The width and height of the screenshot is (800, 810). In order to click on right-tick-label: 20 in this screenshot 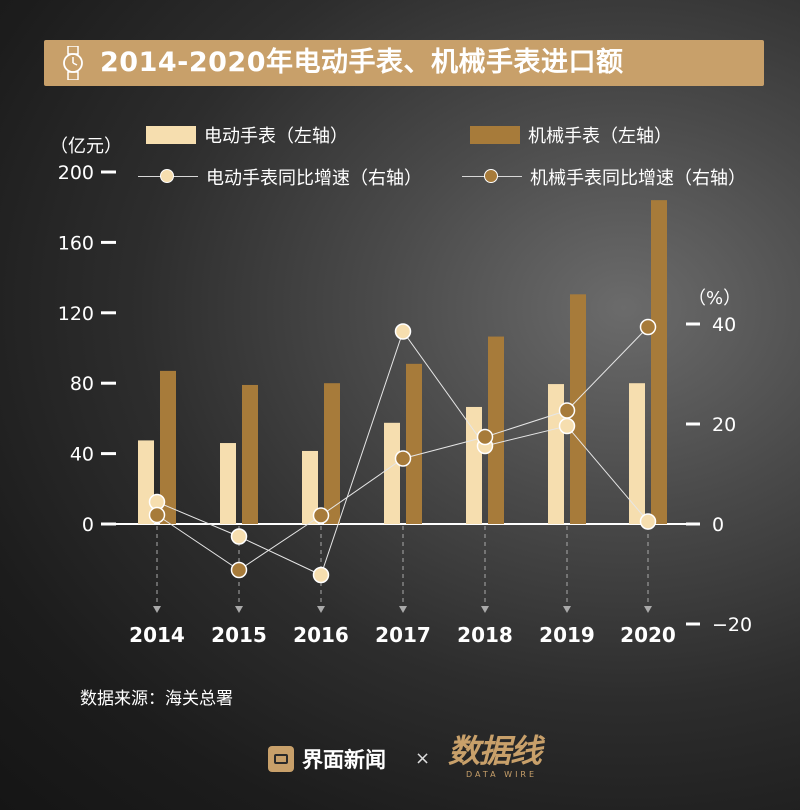, I will do `click(724, 425)`.